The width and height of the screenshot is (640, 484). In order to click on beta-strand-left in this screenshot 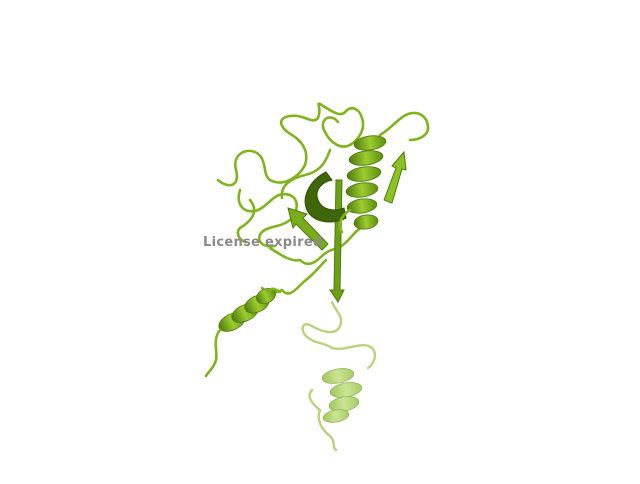, I will do `click(308, 229)`.